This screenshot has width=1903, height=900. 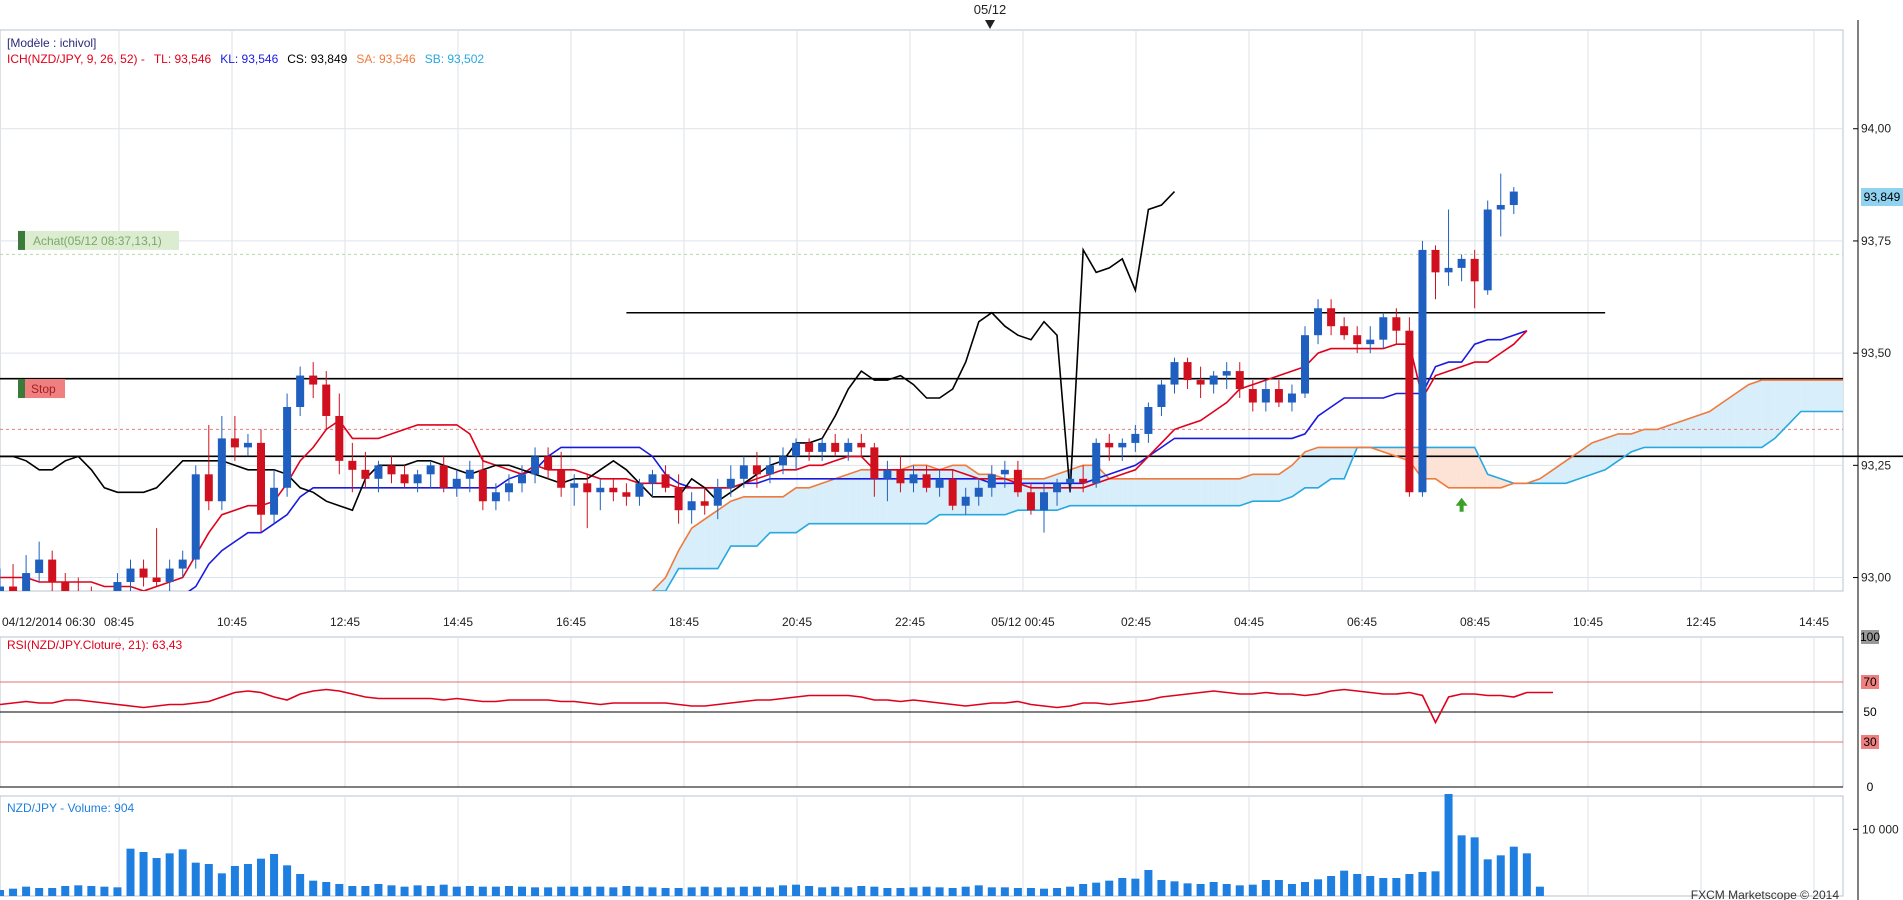 I want to click on time-tick-label: 18:45, so click(x=684, y=622).